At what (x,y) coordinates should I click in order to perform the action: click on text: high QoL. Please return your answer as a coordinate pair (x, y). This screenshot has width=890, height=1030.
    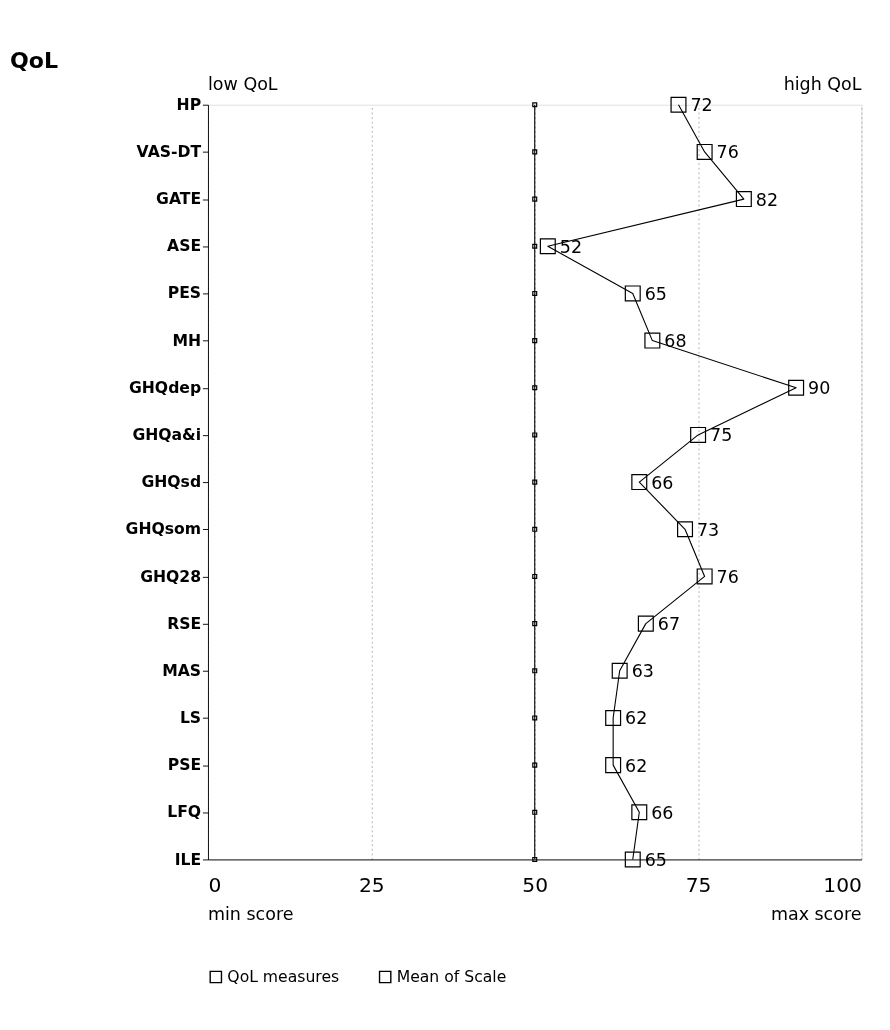
    Looking at the image, I should click on (822, 84).